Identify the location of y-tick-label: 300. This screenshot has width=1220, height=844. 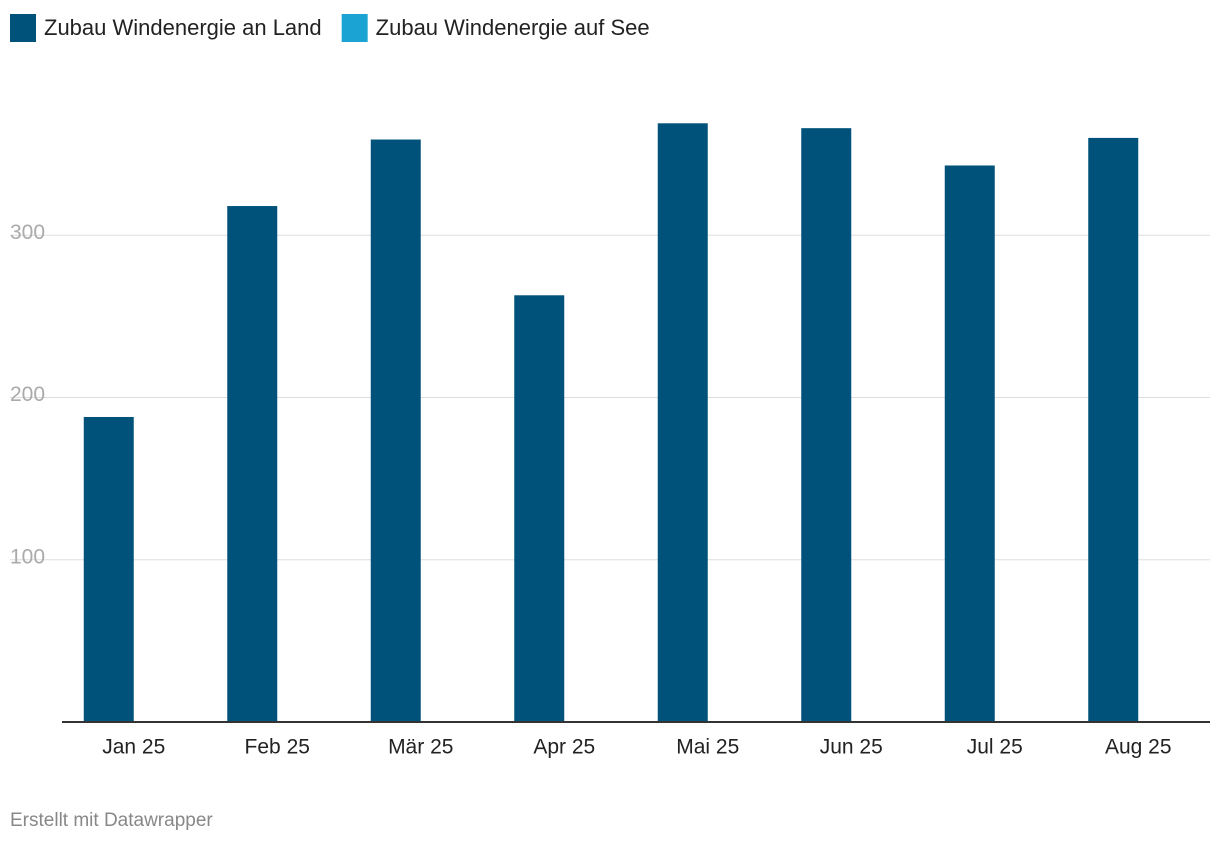
(27, 232).